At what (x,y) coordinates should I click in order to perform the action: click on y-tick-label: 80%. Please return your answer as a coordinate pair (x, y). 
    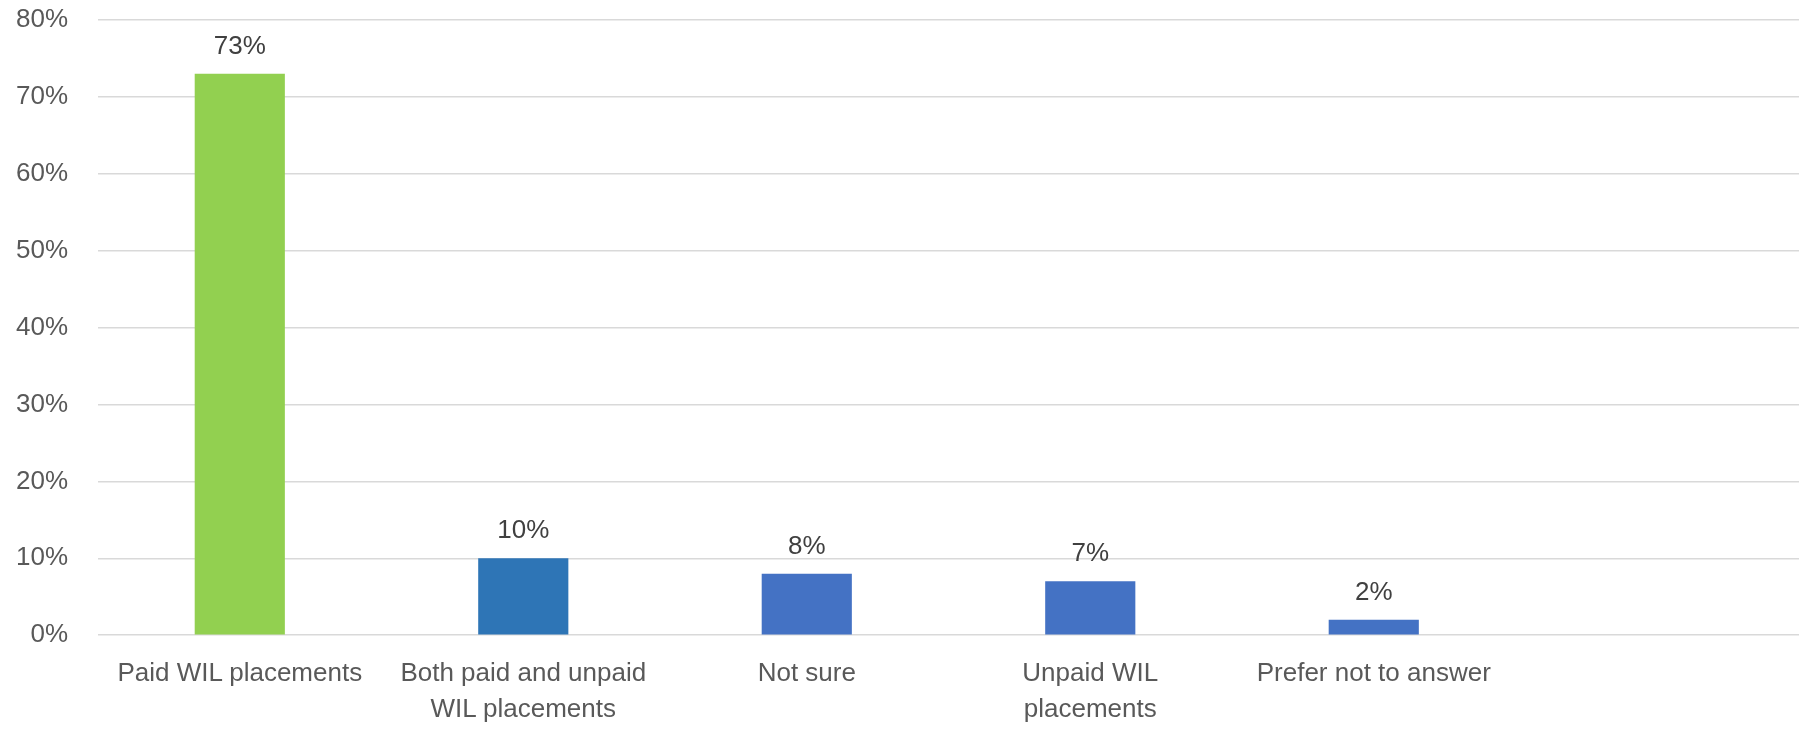
    Looking at the image, I should click on (42, 18).